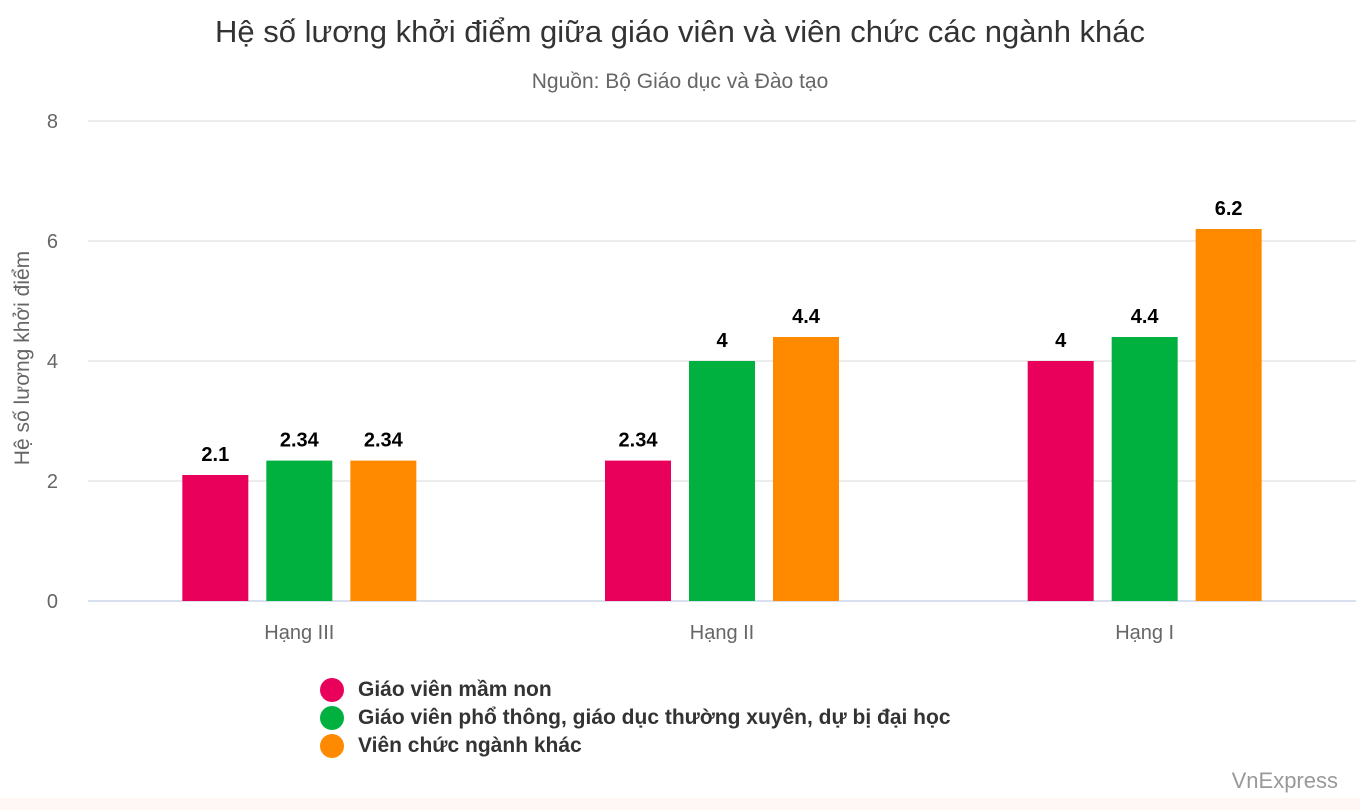  What do you see at coordinates (455, 689) in the screenshot?
I see `legend-label-mam-non: Giáo viên mầm non` at bounding box center [455, 689].